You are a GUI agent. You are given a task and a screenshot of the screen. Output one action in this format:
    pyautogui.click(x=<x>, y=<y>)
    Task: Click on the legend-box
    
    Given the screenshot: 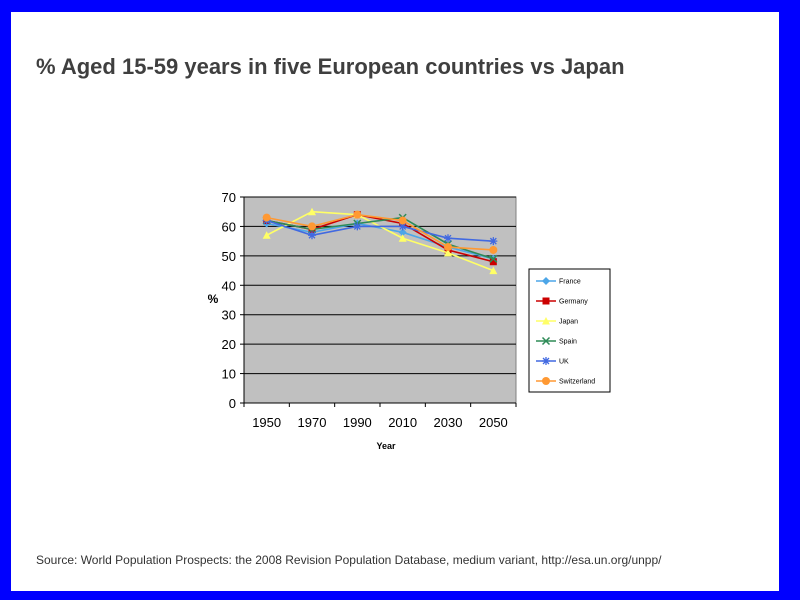 What is the action you would take?
    pyautogui.click(x=569, y=330)
    